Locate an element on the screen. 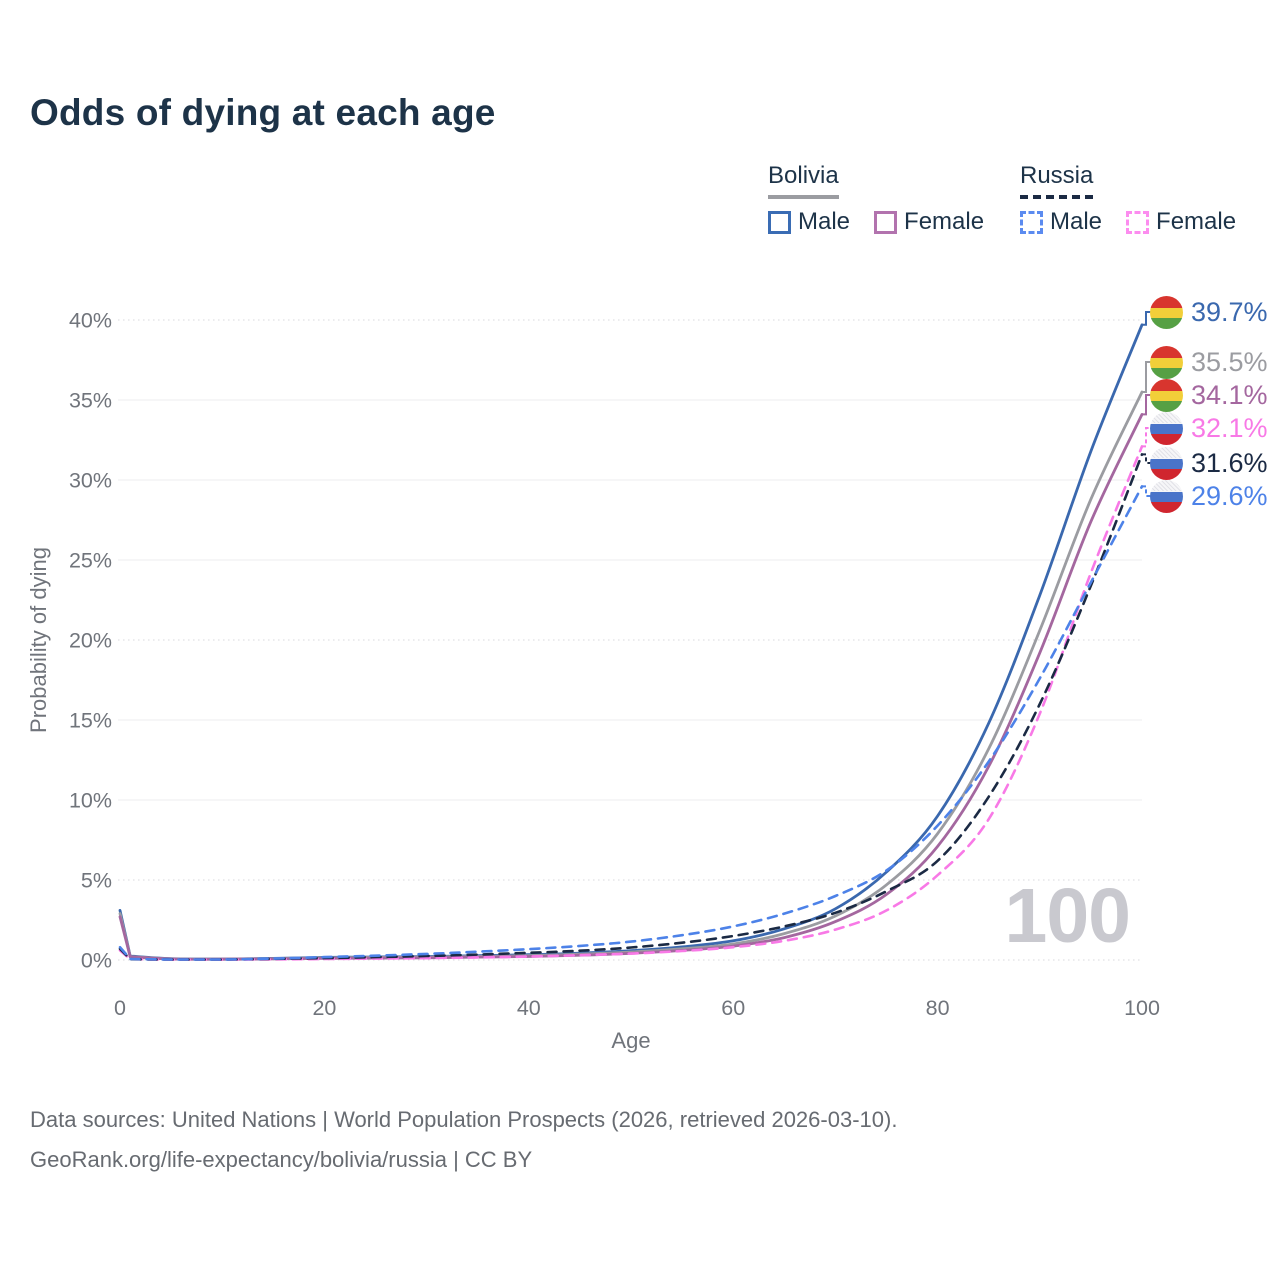  x-tick-label: 80 is located at coordinates (938, 1008).